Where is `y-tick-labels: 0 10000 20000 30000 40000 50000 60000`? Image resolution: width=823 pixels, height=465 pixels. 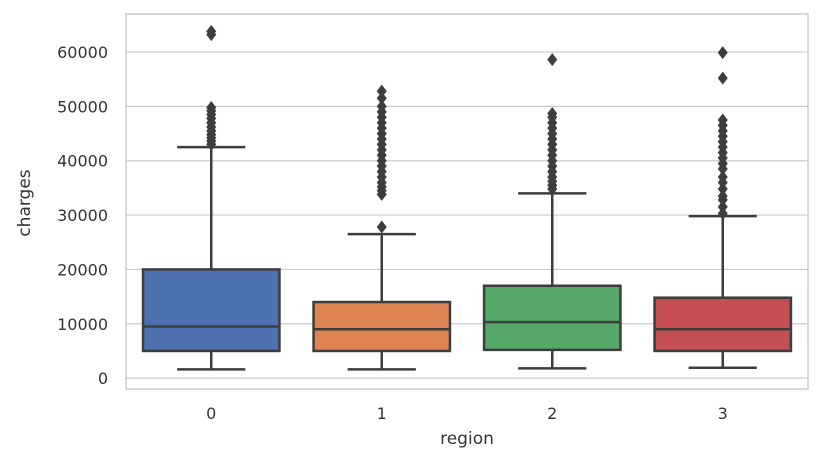 y-tick-labels: 0 10000 20000 30000 40000 50000 60000 is located at coordinates (82, 215).